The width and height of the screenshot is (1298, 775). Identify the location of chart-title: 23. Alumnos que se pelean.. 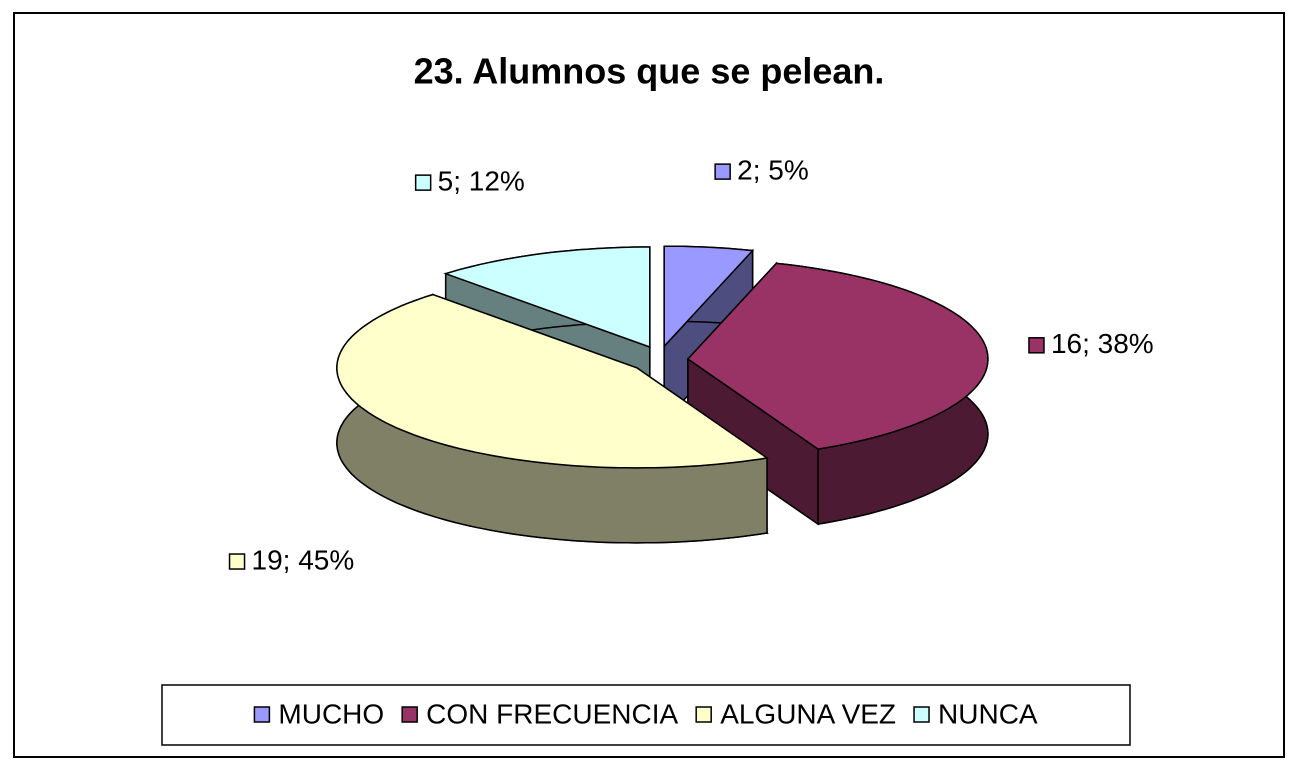
(649, 71).